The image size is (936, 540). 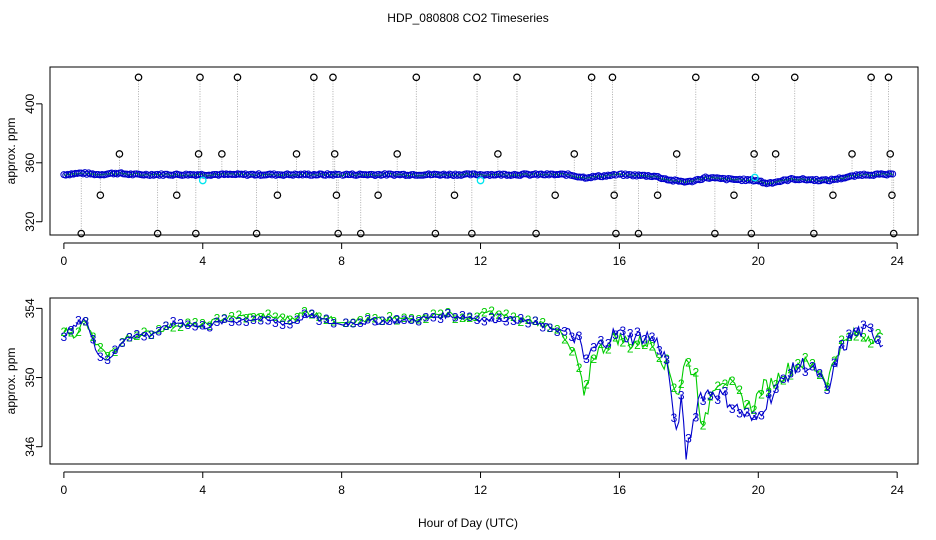 I want to click on y-tick-label: 354, so click(x=30, y=308).